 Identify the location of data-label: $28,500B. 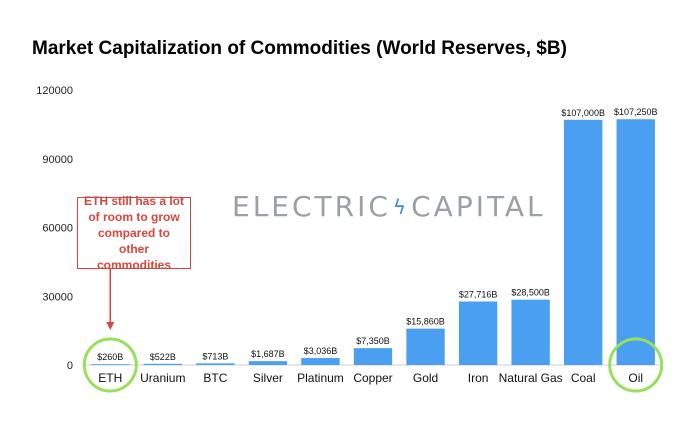
(530, 293).